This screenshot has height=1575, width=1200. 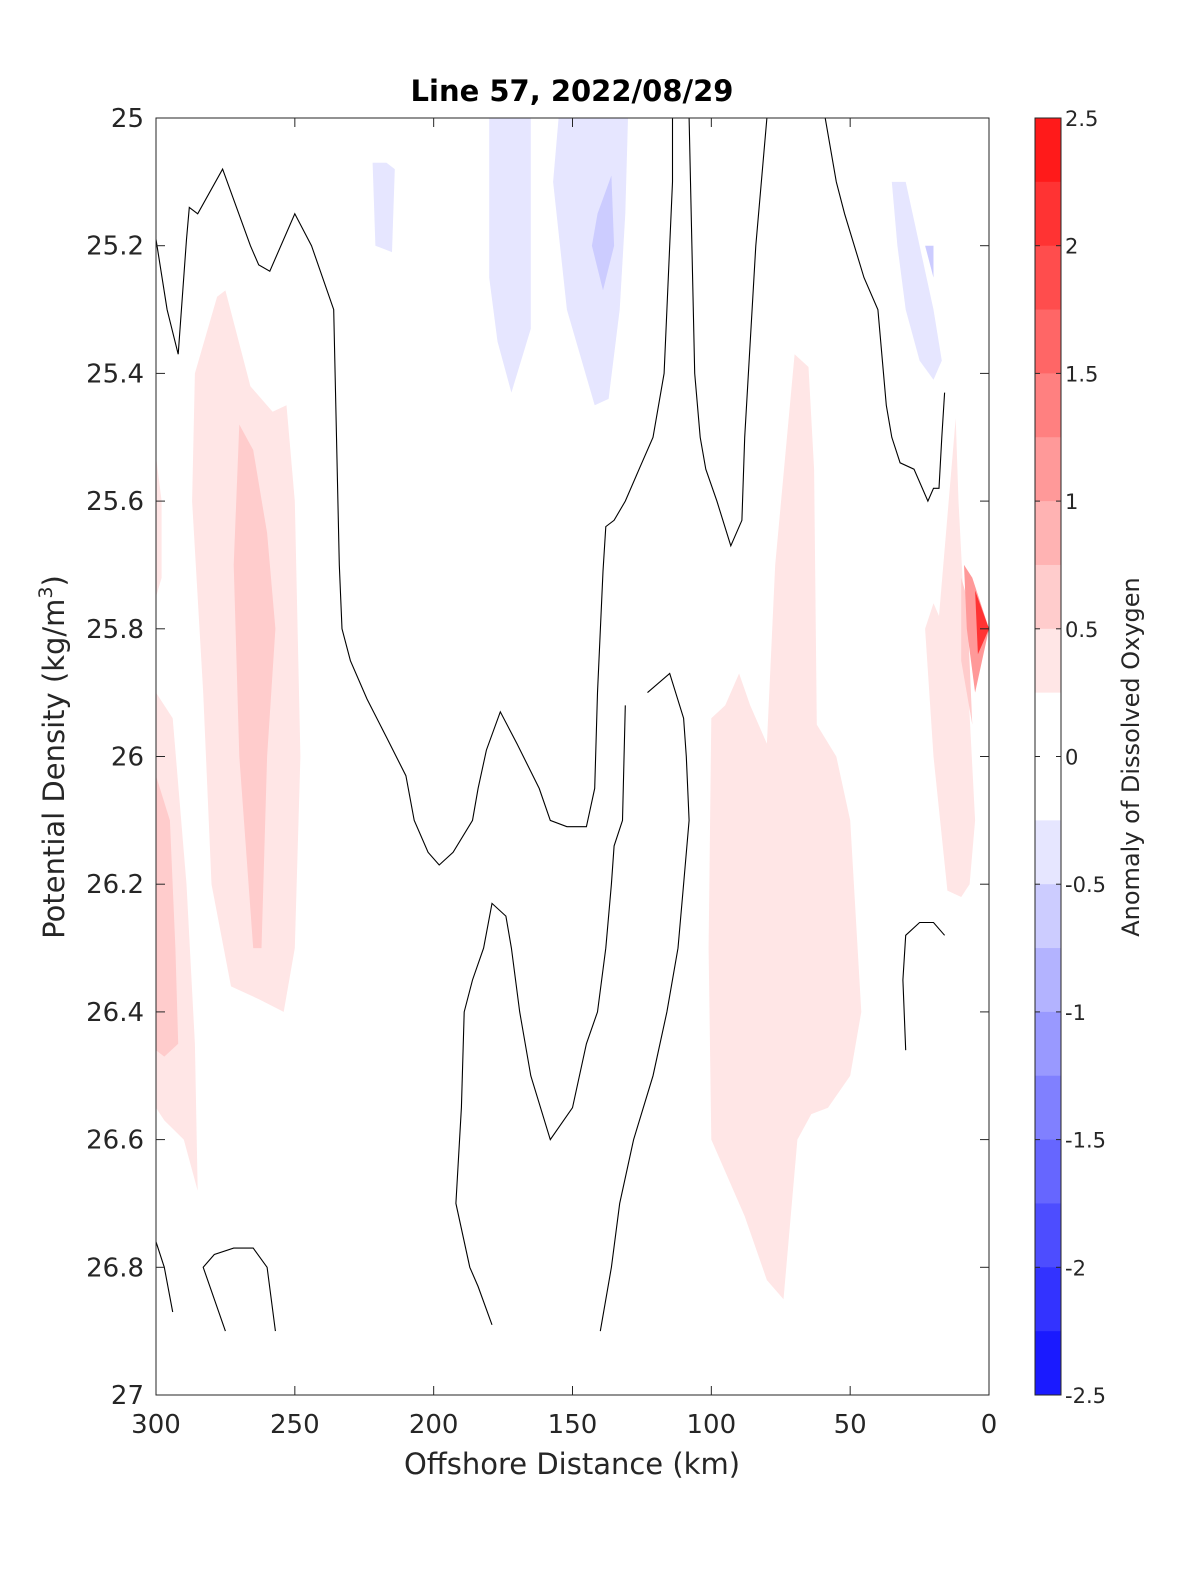 What do you see at coordinates (295, 1425) in the screenshot?
I see `x-tick-label-1: 250` at bounding box center [295, 1425].